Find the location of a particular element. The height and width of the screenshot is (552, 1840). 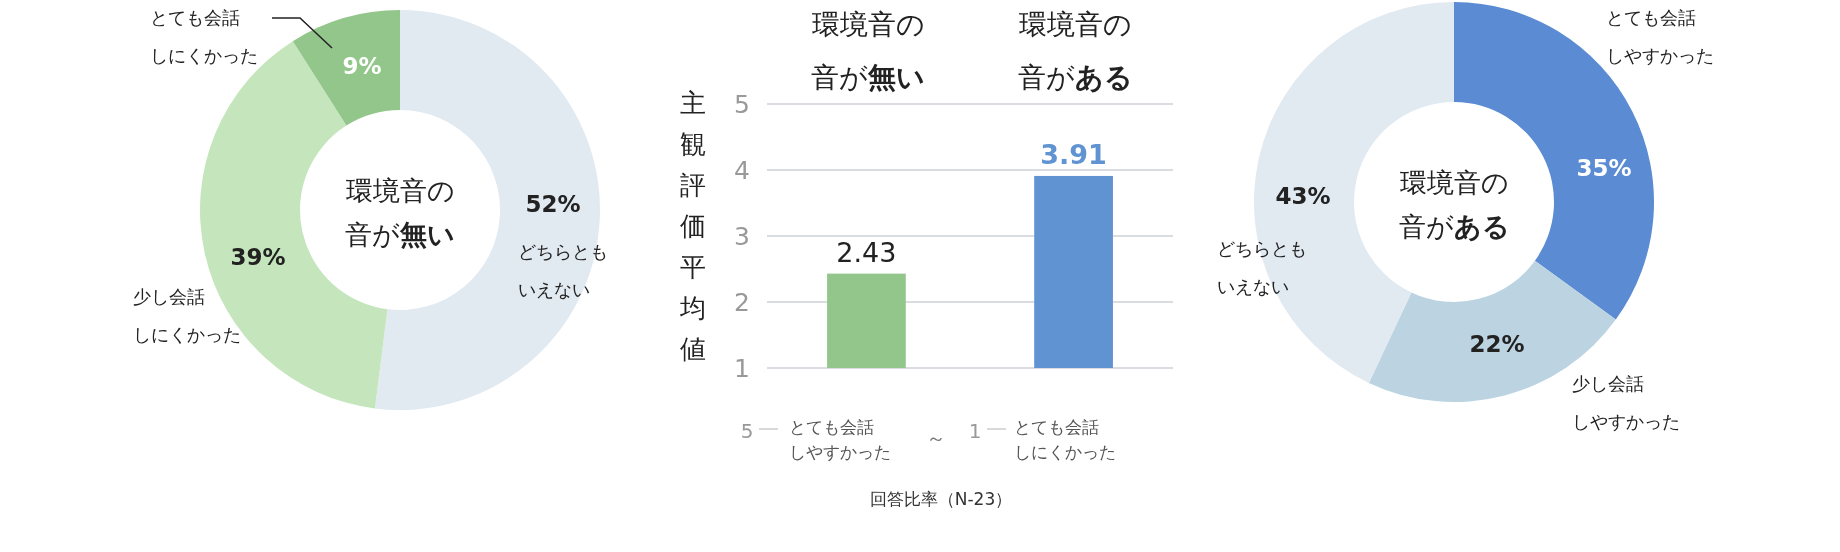

text: 環境音の音がある is located at coordinates (1454, 204).